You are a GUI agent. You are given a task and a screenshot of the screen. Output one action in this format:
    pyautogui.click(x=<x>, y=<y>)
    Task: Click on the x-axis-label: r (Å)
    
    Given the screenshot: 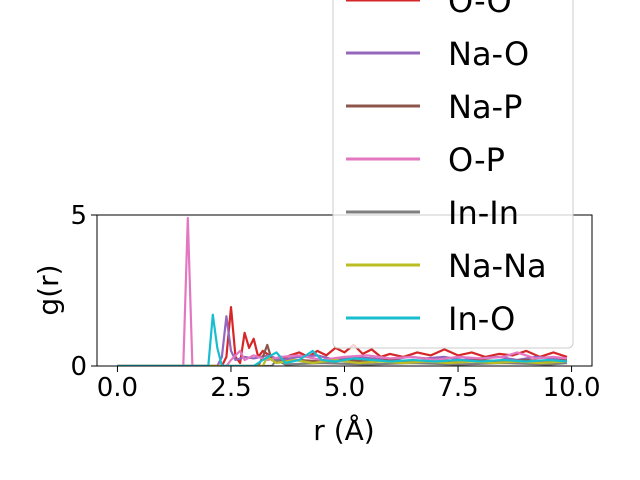 What is the action you would take?
    pyautogui.click(x=343, y=430)
    